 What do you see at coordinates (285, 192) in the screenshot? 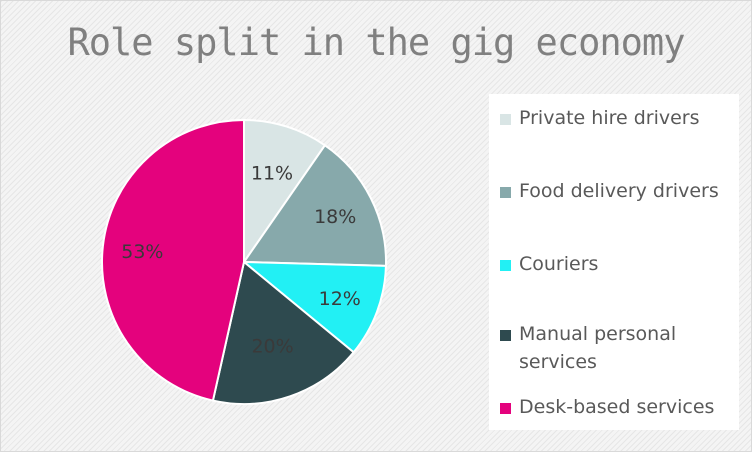
I see `pie-slice-private-hire-drivers` at bounding box center [285, 192].